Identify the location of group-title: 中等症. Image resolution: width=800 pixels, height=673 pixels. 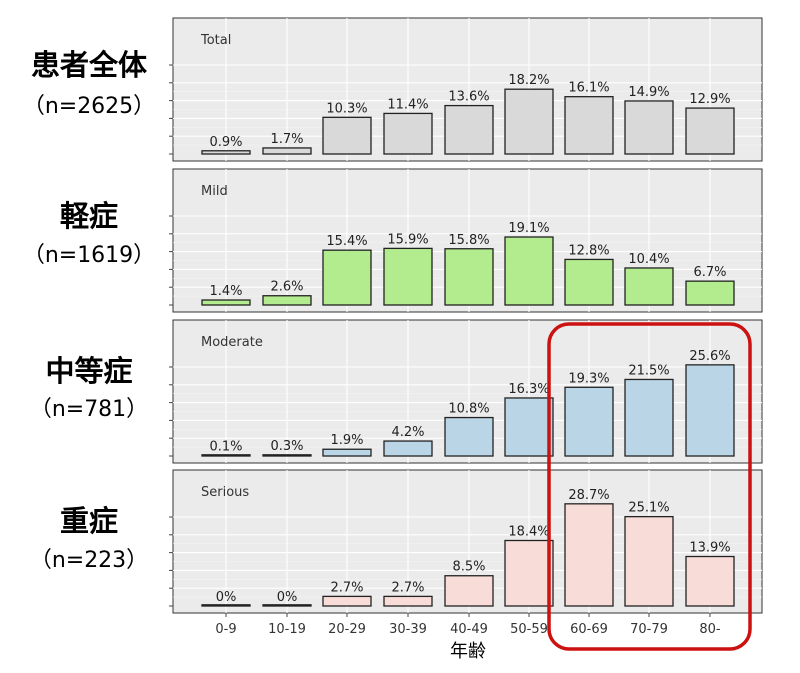
(89, 371).